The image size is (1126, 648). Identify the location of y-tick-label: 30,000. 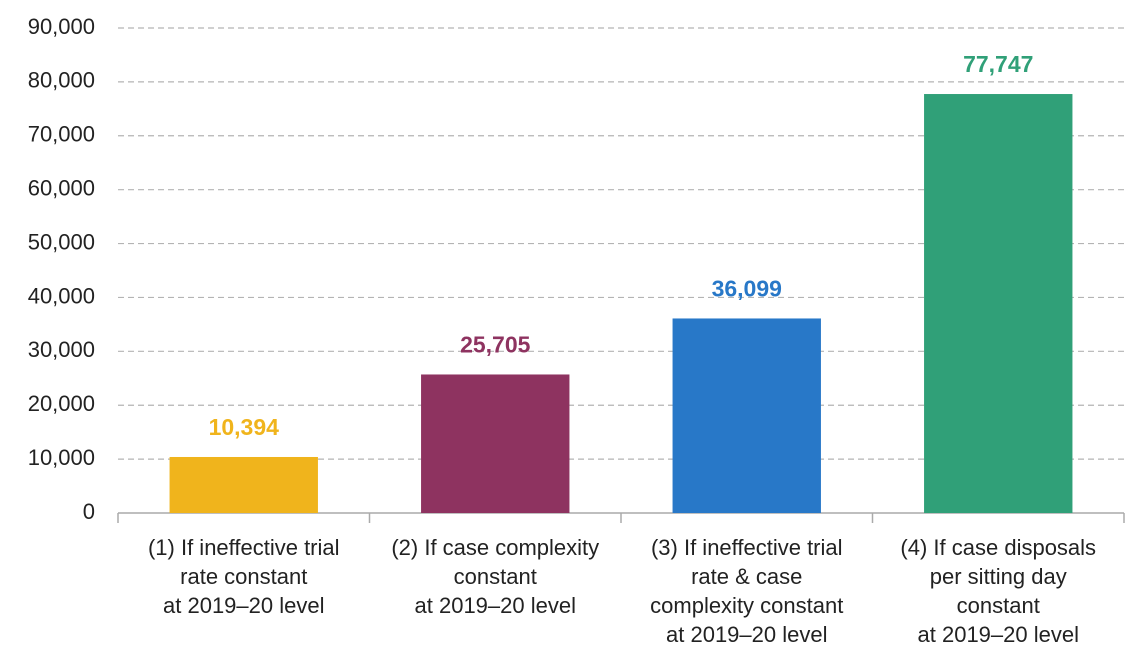
(61, 349).